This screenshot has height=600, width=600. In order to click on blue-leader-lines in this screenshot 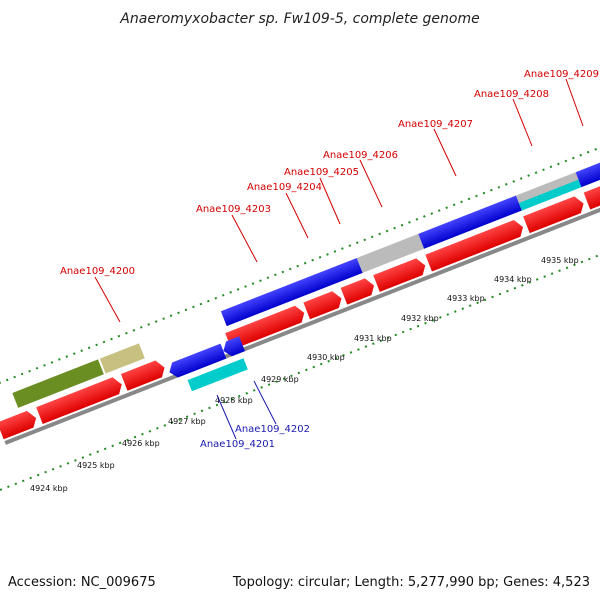, I will do `click(246, 410)`.